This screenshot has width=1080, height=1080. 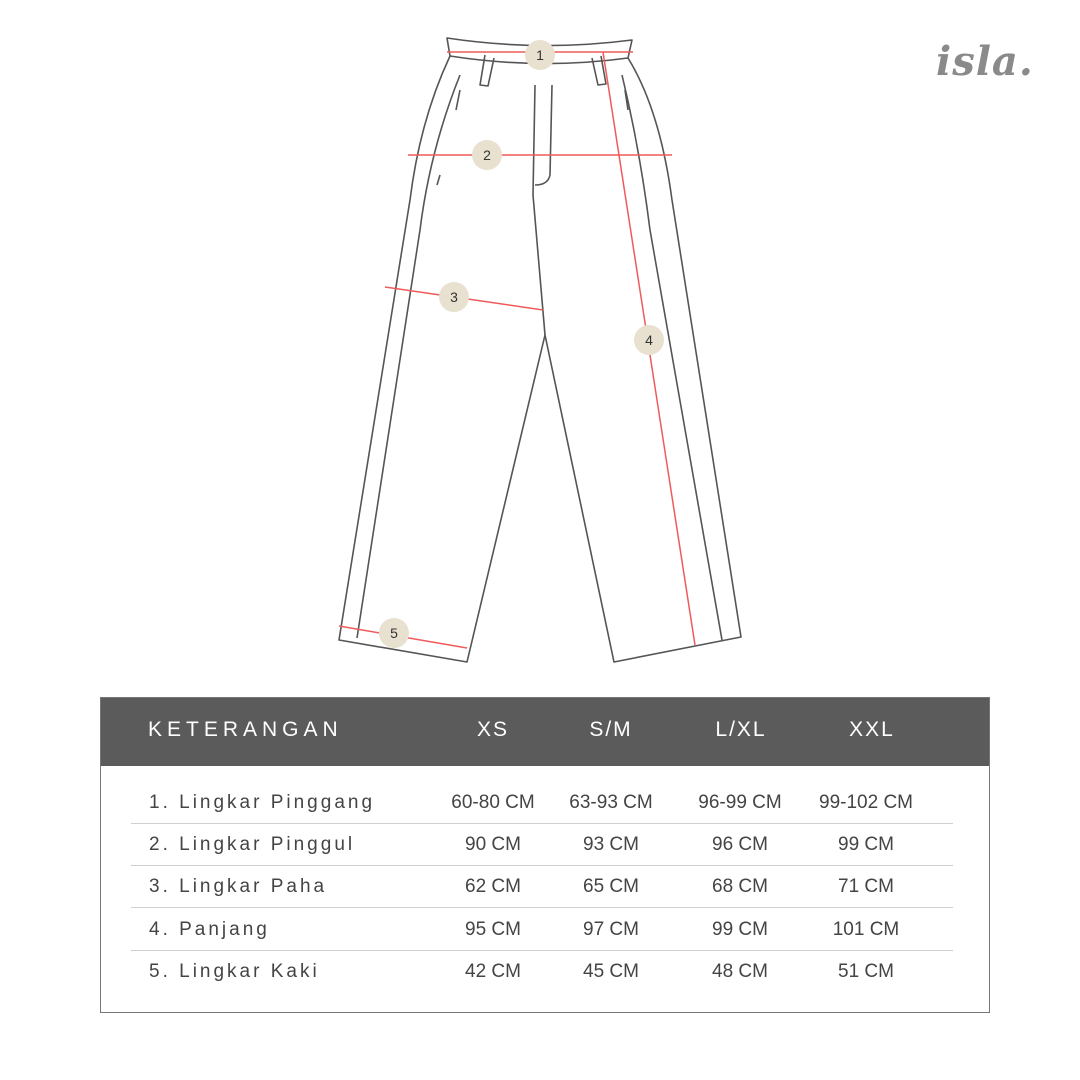 I want to click on size-value: 99-102 CM, so click(x=866, y=802).